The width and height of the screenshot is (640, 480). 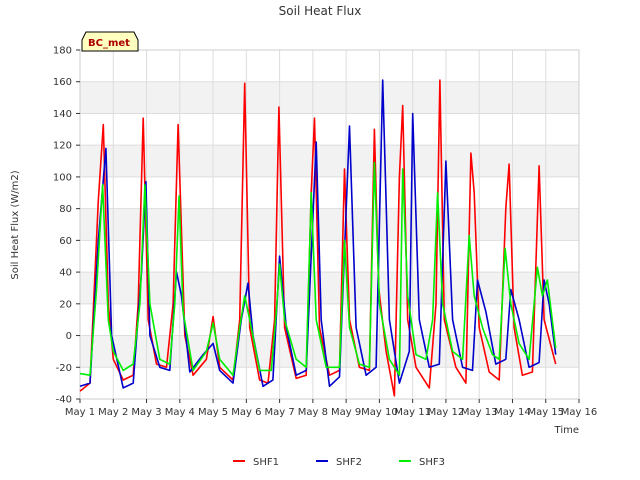 What do you see at coordinates (65, 273) in the screenshot?
I see `y-tick-label: 40` at bounding box center [65, 273].